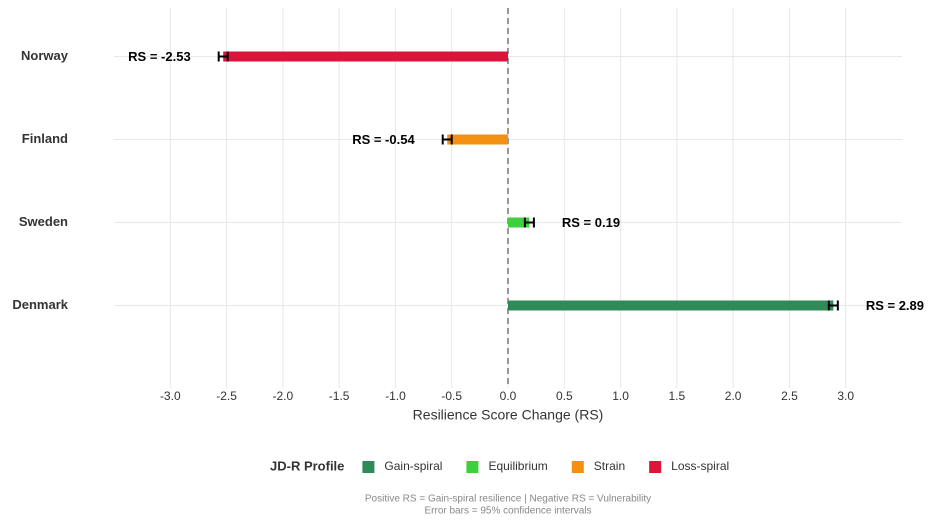  I want to click on x-axis-label: Resilience Score Change (RS), so click(508, 415).